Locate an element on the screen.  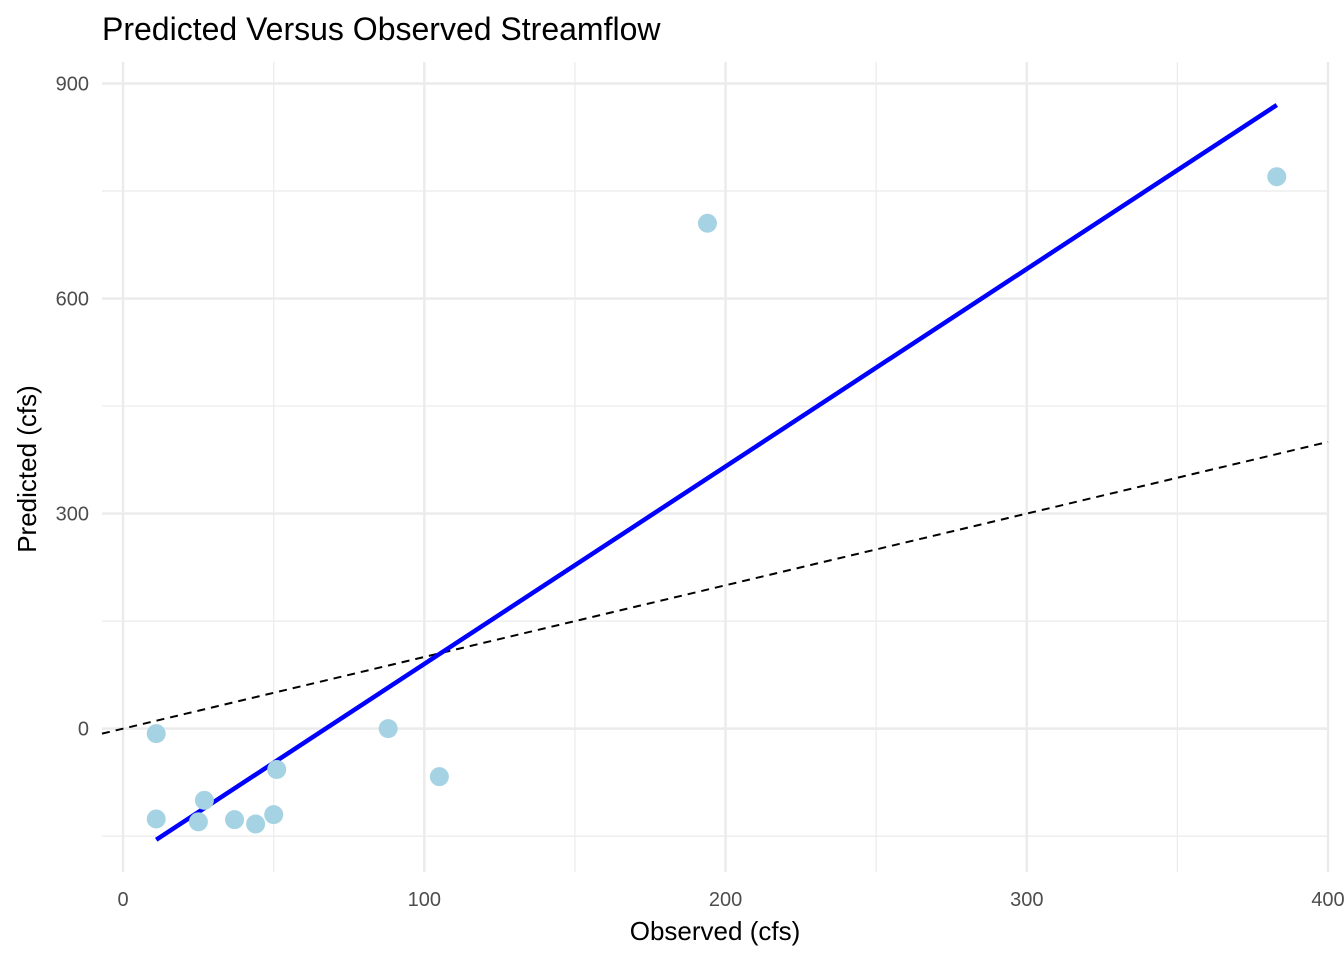
chart-title: Predicted Versus Observed Streamflow is located at coordinates (381, 29).